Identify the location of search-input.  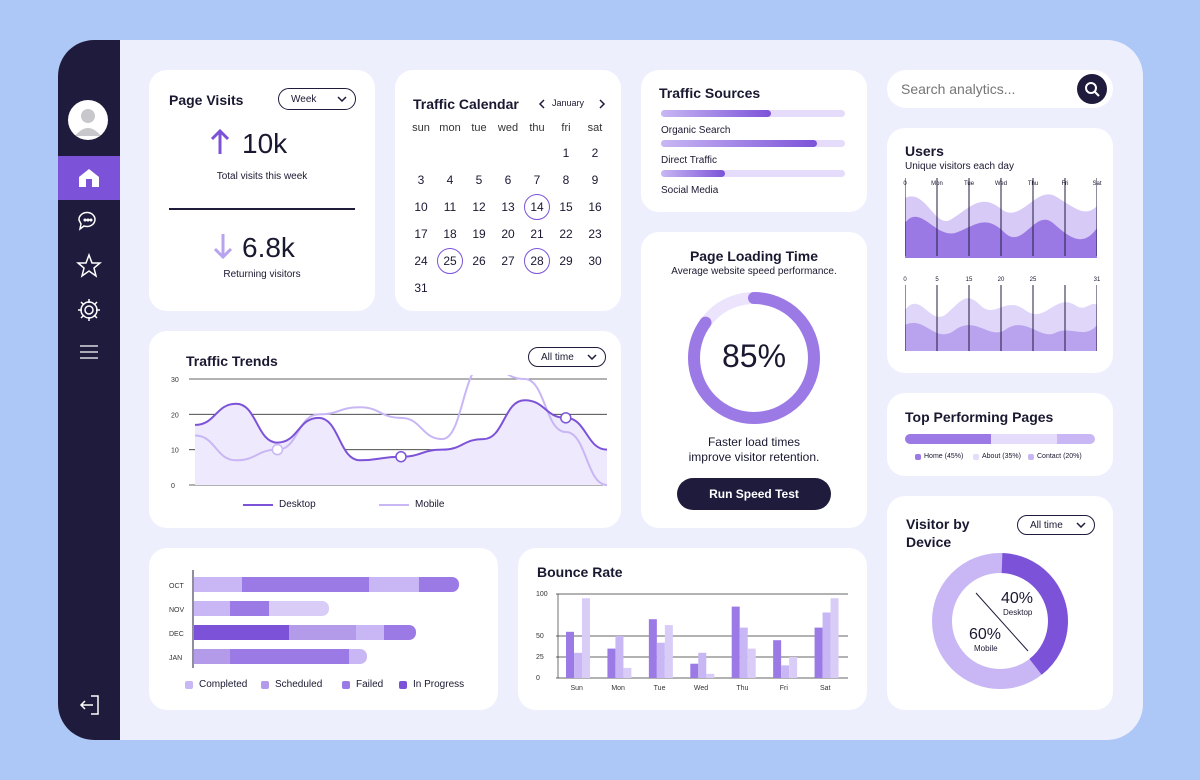
(981, 89).